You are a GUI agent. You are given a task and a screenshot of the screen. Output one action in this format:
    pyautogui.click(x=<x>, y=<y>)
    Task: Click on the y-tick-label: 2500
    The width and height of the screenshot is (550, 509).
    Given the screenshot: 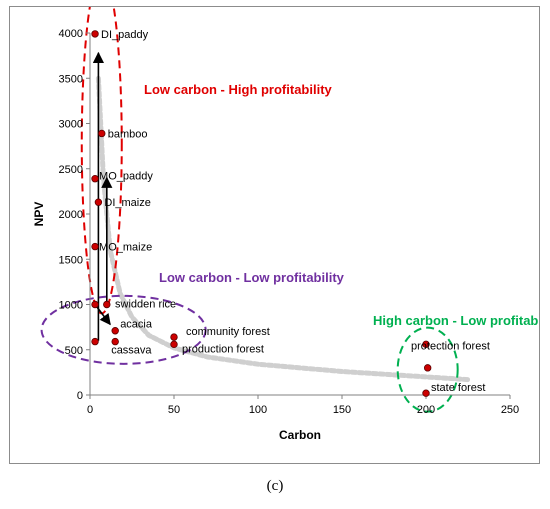 What is the action you would take?
    pyautogui.click(x=71, y=170)
    